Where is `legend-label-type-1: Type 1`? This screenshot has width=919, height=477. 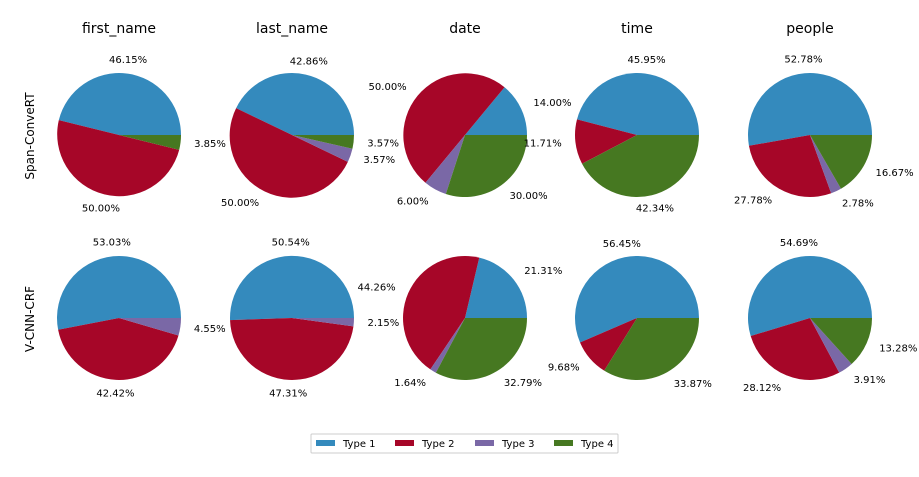 legend-label-type-1: Type 1 is located at coordinates (359, 444).